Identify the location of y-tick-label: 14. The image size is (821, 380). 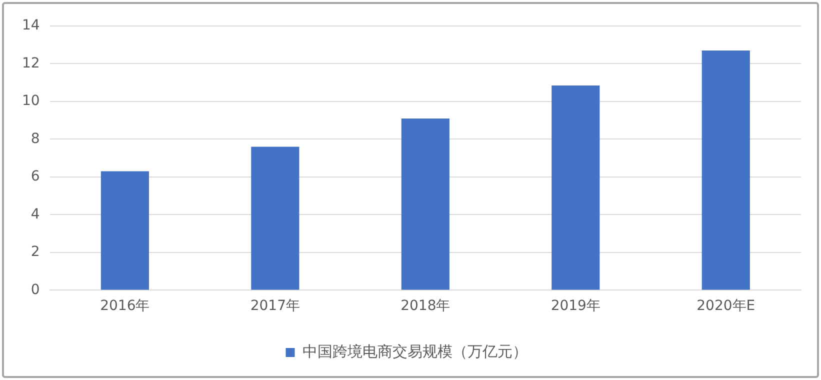
(31, 26).